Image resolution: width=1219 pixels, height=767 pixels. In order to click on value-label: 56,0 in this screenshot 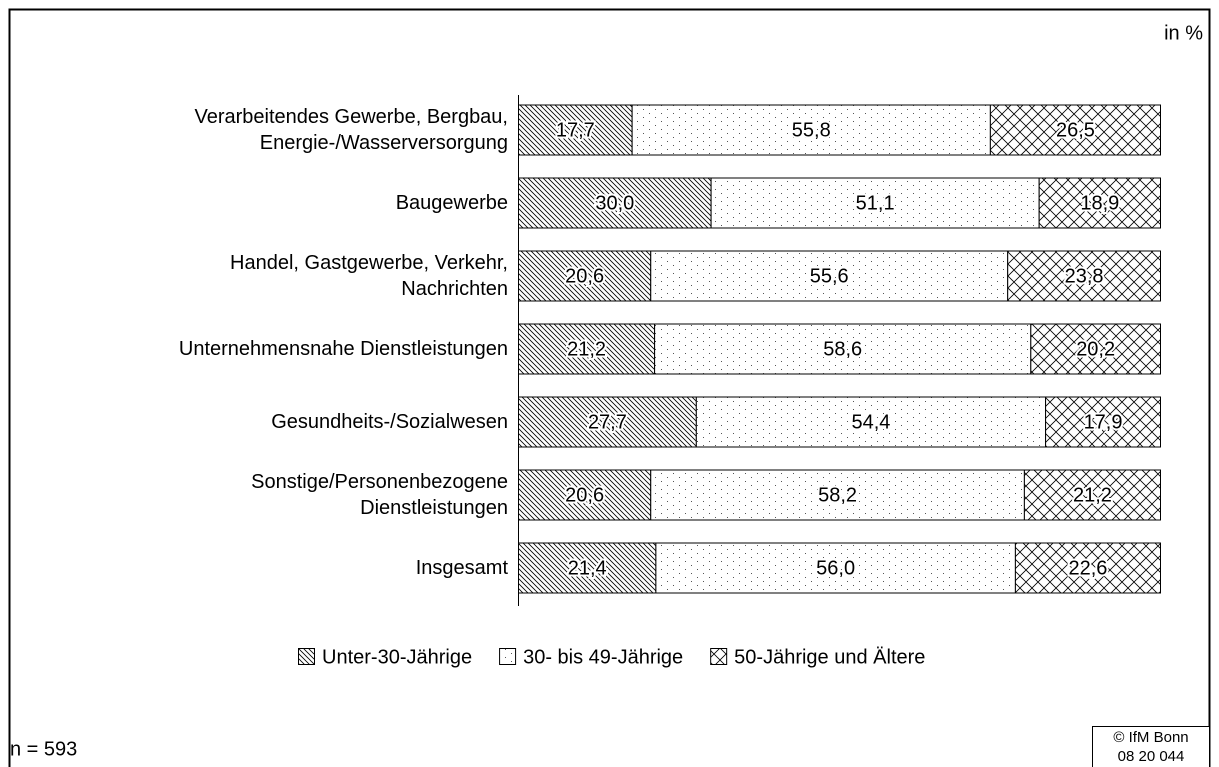, I will do `click(835, 568)`.